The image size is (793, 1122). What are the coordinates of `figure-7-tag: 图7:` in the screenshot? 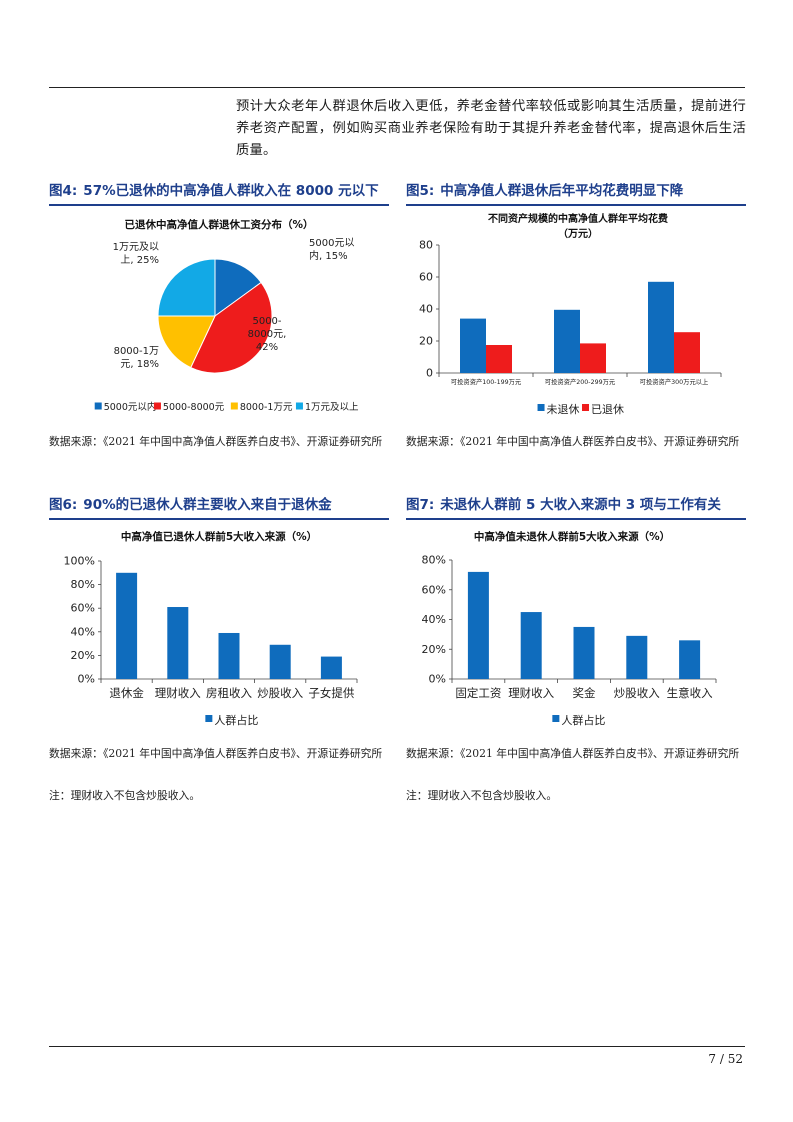 It's located at (420, 505).